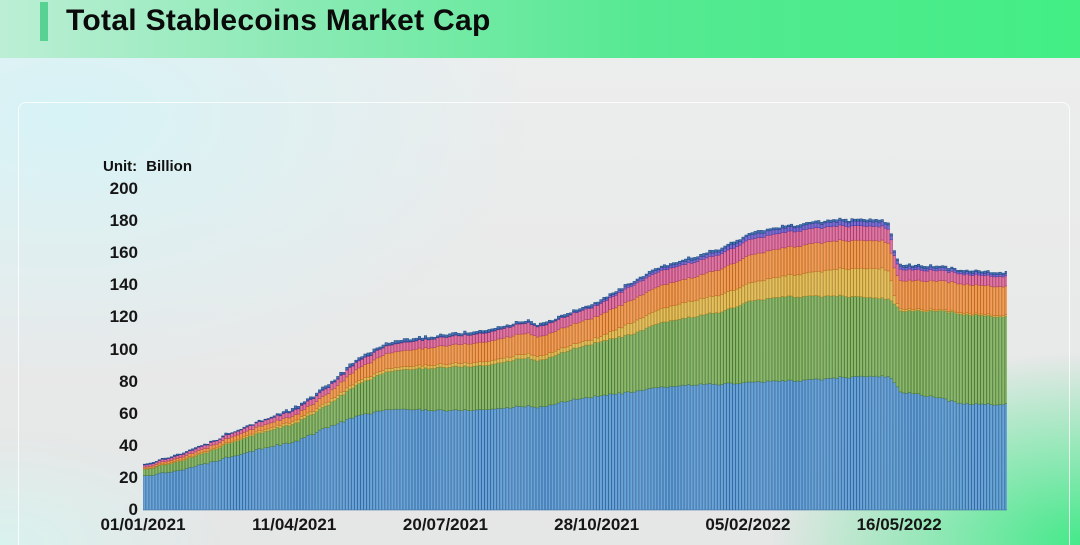 This screenshot has height=545, width=1080. What do you see at coordinates (123, 188) in the screenshot?
I see `y-tick-label: 200` at bounding box center [123, 188].